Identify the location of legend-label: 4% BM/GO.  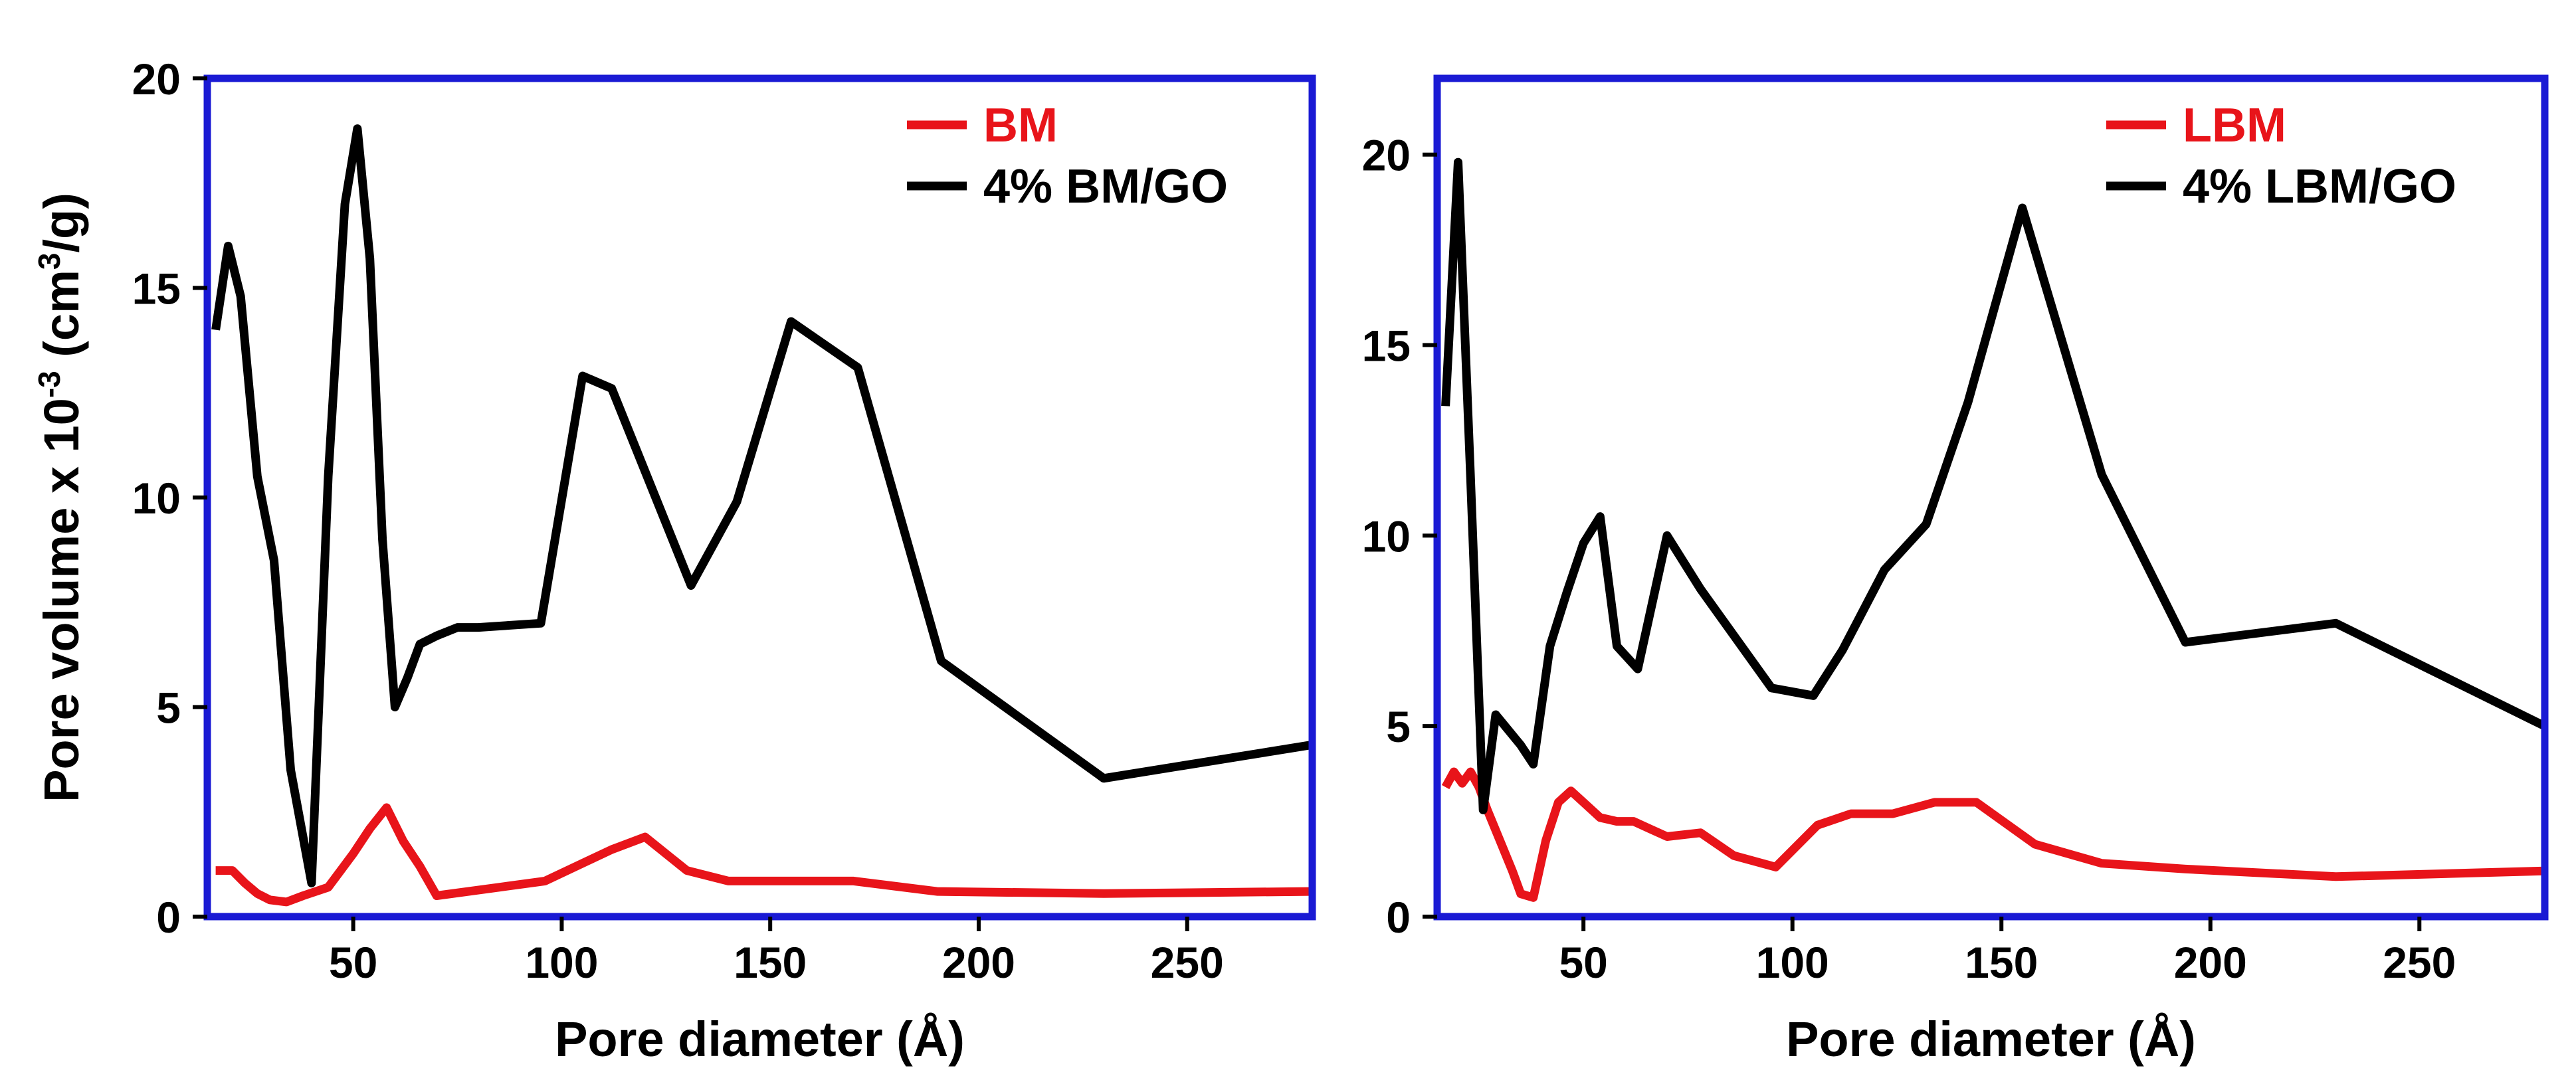
(1106, 186).